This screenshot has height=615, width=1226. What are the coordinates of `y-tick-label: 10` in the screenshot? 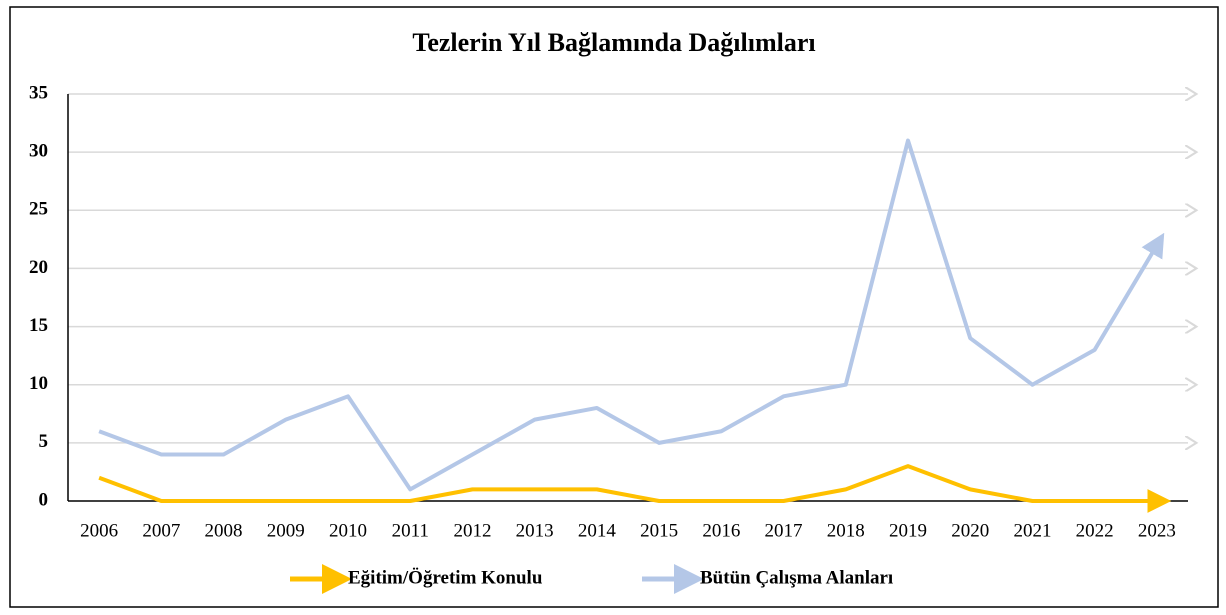 It's located at (38, 383).